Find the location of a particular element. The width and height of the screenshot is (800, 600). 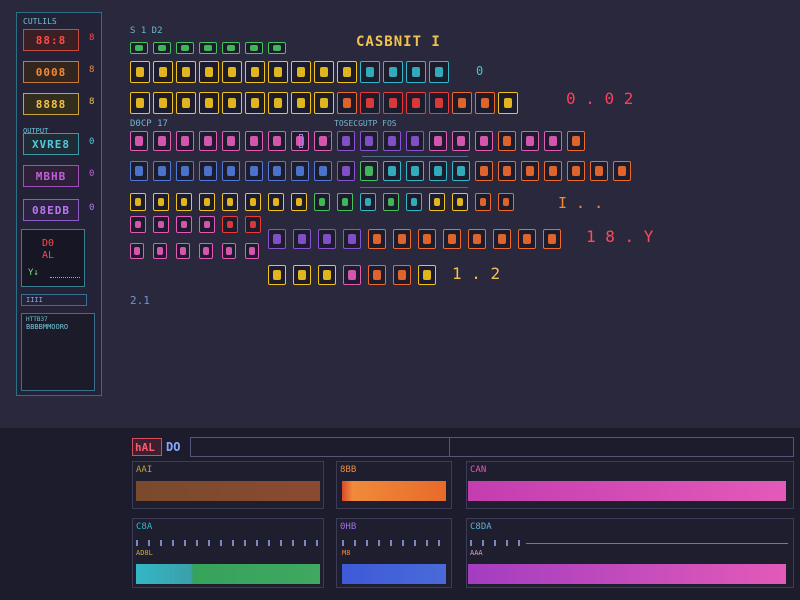

side-button-2: 0008 is located at coordinates (51, 72).